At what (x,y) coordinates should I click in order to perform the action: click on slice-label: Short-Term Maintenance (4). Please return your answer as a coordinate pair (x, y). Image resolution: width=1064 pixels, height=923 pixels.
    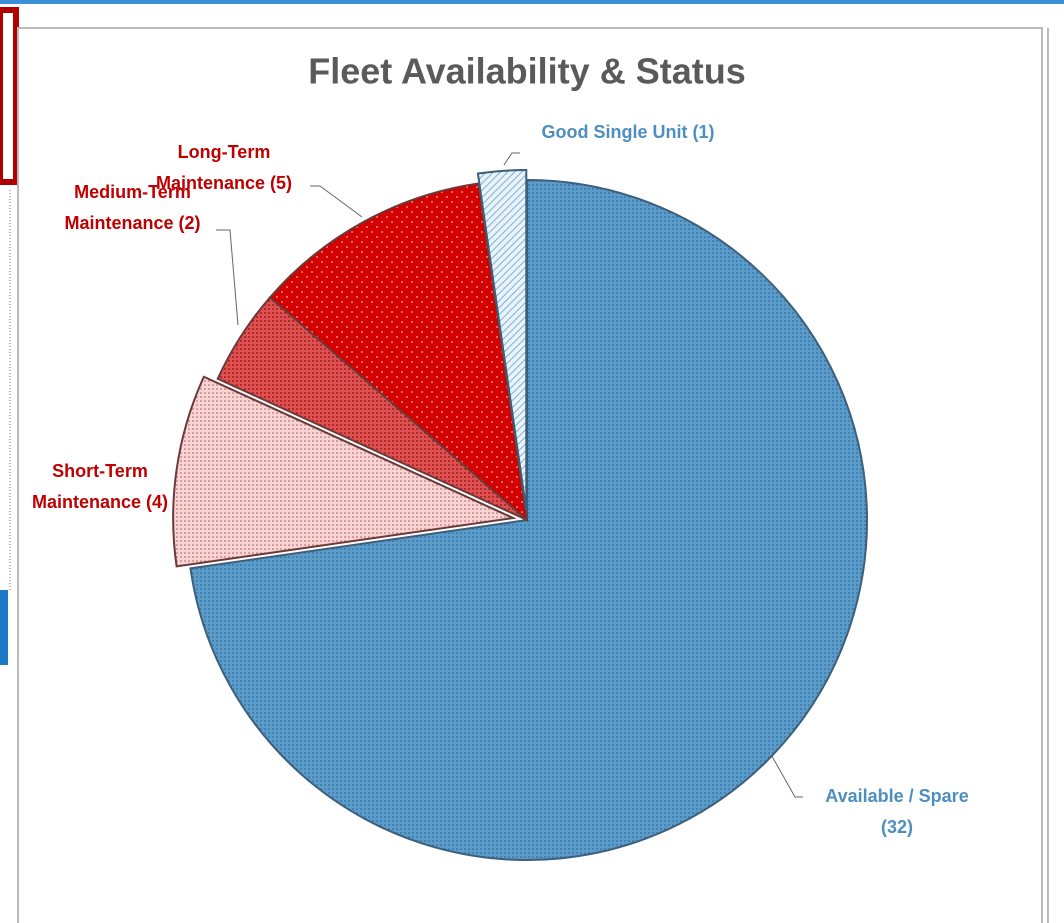
    Looking at the image, I should click on (100, 487).